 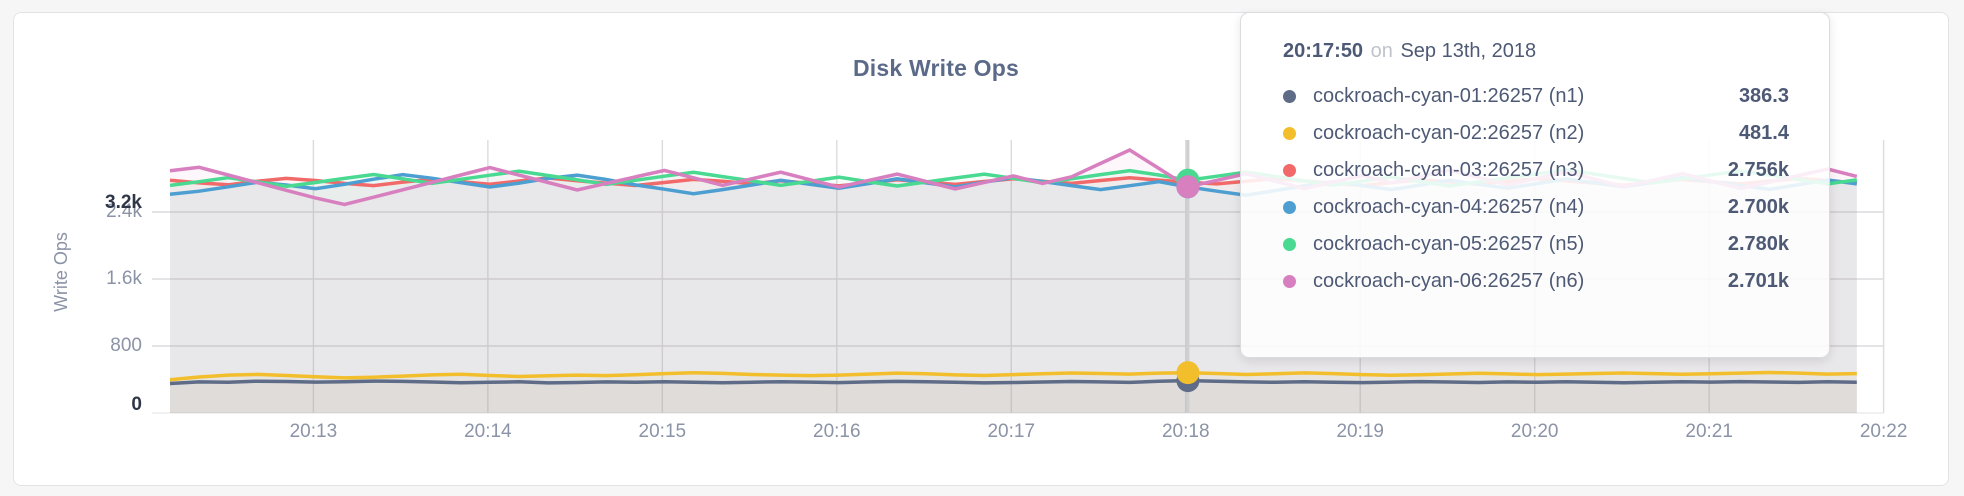 I want to click on y-tick-0: 0, so click(x=136, y=404).